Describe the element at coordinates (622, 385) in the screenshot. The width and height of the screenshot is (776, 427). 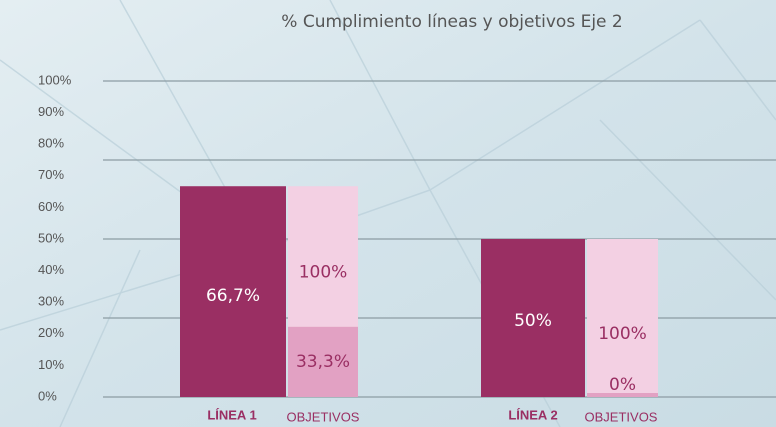
I see `objectives-achieved-label: 0%` at that location.